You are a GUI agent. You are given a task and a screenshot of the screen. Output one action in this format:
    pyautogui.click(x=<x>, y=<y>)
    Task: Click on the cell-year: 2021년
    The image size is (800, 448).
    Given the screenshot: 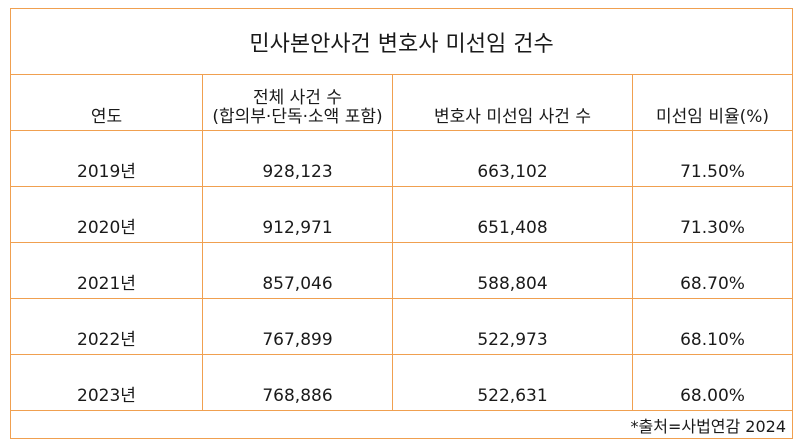 What is the action you would take?
    pyautogui.click(x=106, y=270)
    